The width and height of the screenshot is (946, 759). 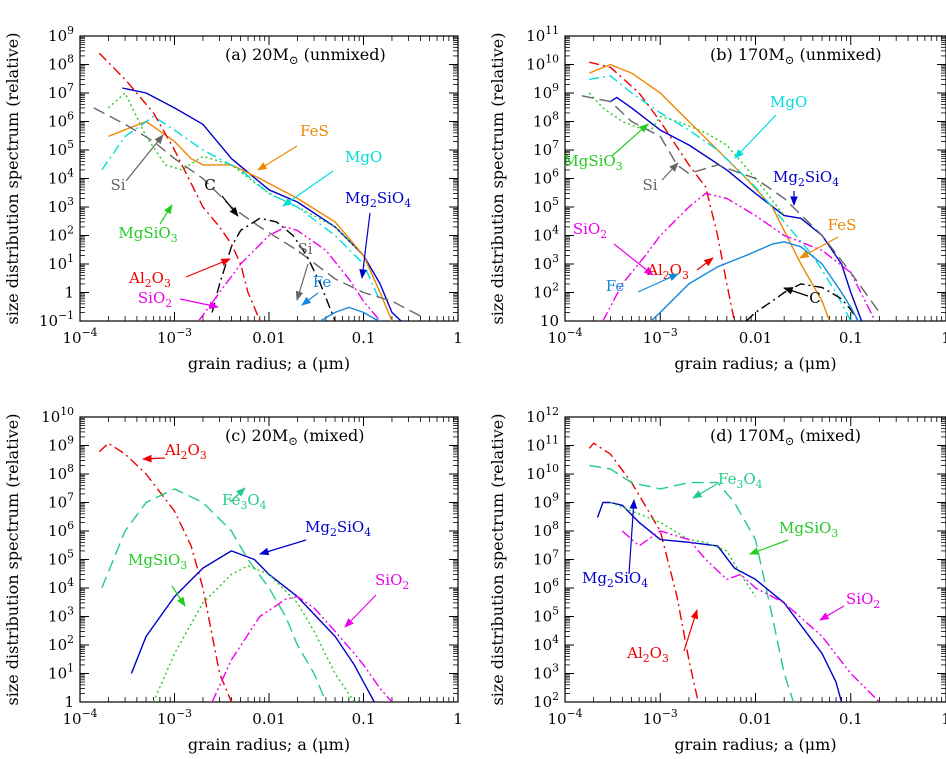 What do you see at coordinates (615, 286) in the screenshot?
I see `series-label-Fe: Fe` at bounding box center [615, 286].